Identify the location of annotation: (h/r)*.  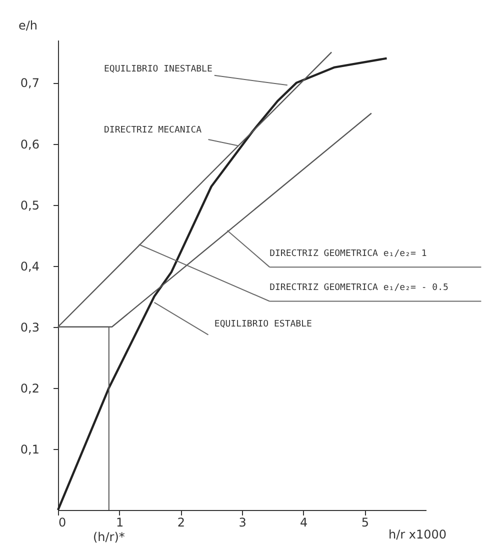
(108, 537).